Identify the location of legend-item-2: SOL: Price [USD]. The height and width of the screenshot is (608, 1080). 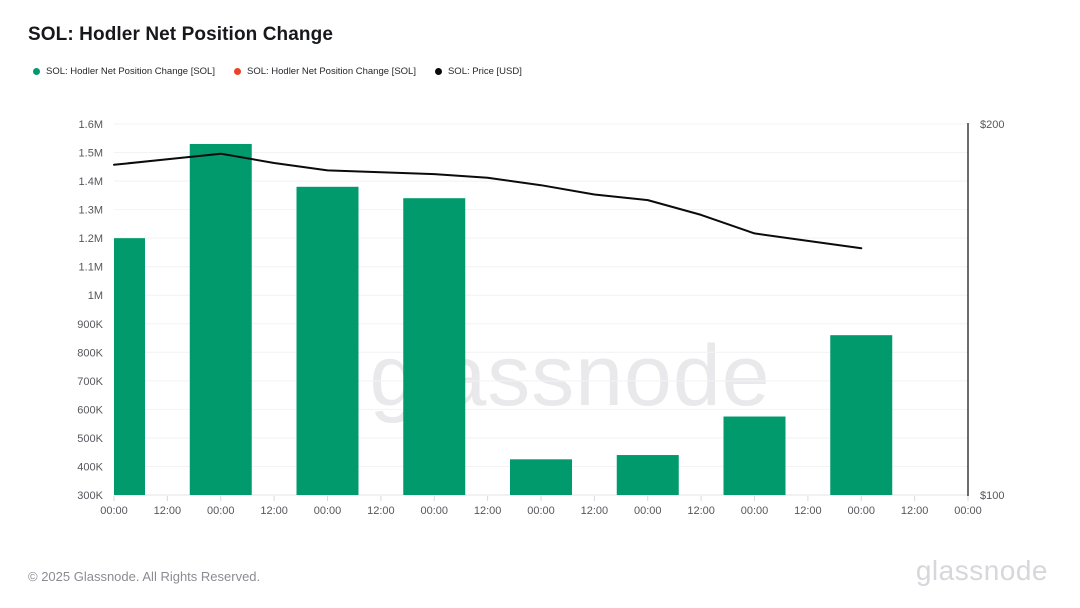
(478, 71).